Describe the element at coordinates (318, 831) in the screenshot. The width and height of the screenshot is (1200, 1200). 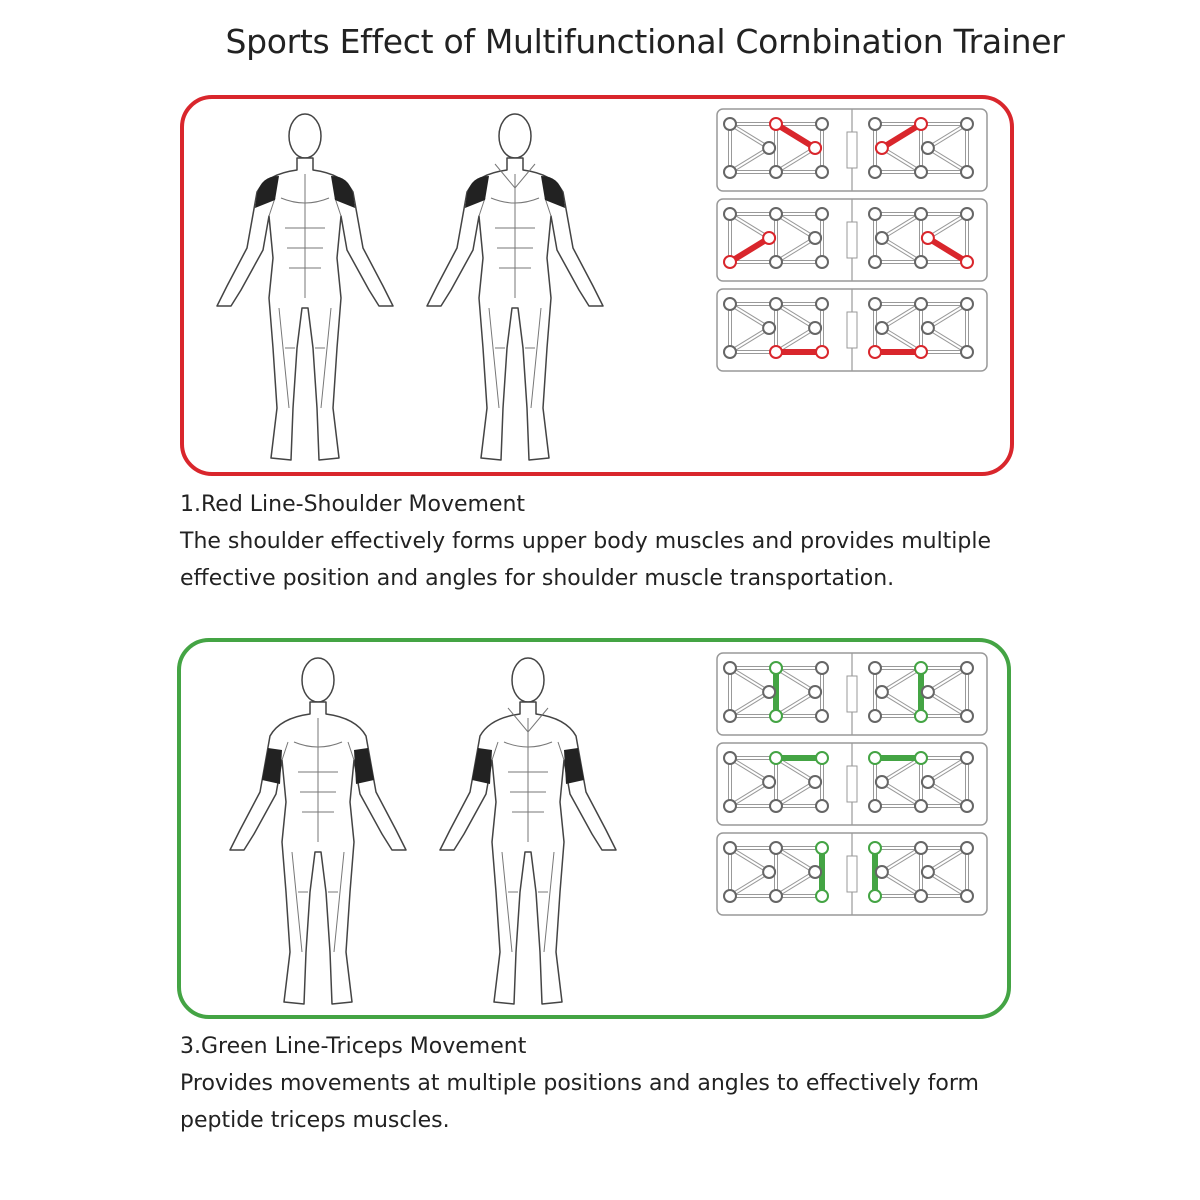
I see `front-body-outline` at that location.